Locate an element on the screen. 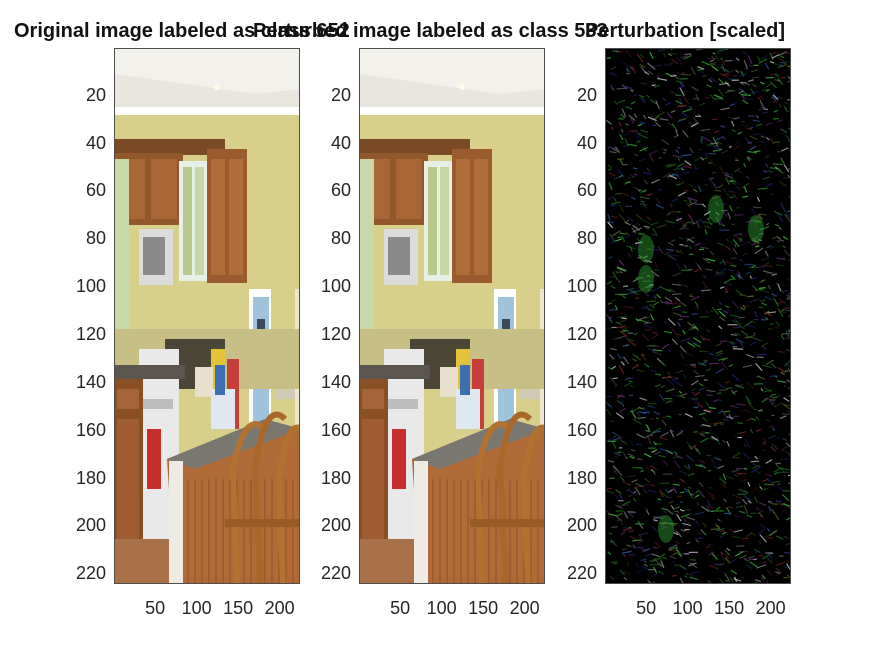 The image size is (875, 656). panel-1-title: Original image labeled as class 652 is located at coordinates (182, 31).